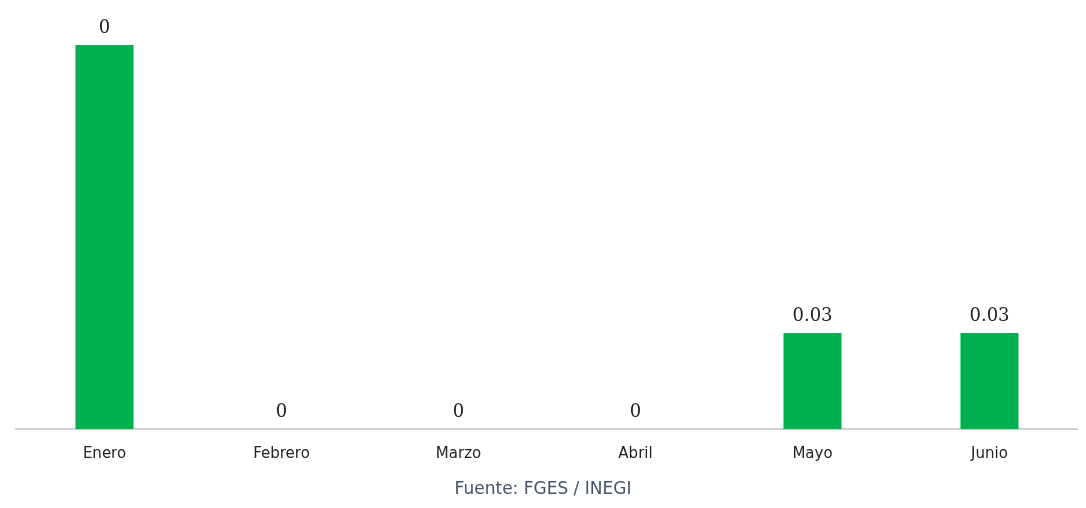  What do you see at coordinates (458, 452) in the screenshot?
I see `x-tick-label: Marzo` at bounding box center [458, 452].